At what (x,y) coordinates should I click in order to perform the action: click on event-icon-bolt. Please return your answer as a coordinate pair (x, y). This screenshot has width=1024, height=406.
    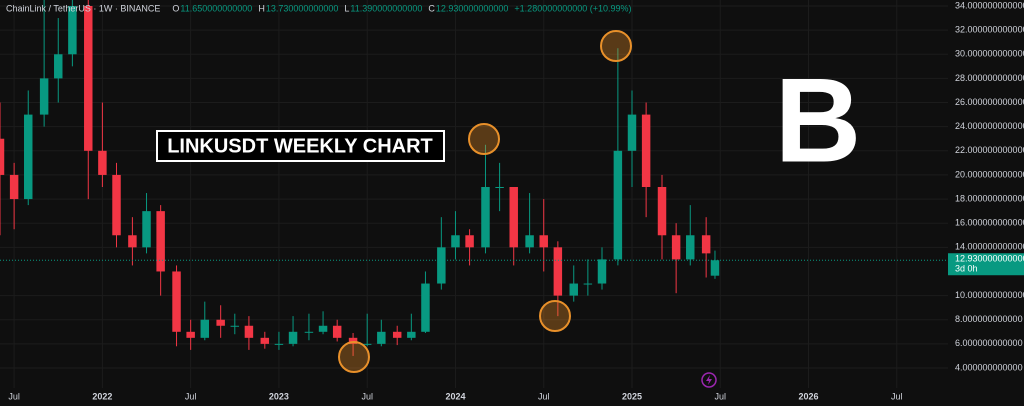
    Looking at the image, I should click on (709, 380).